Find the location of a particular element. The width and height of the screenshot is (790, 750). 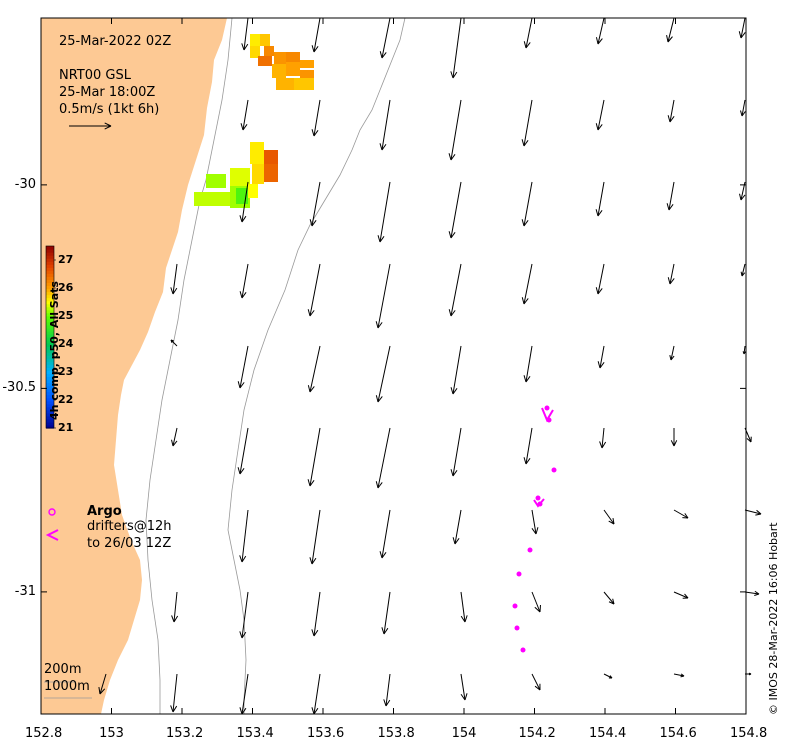

x-tick-label: 153.4 is located at coordinates (255, 733).